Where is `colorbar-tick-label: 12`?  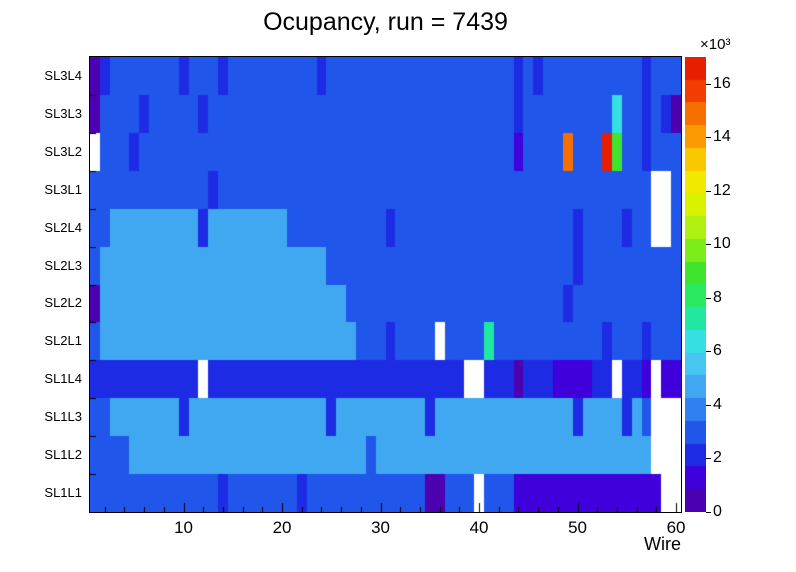
colorbar-tick-label: 12 is located at coordinates (722, 190).